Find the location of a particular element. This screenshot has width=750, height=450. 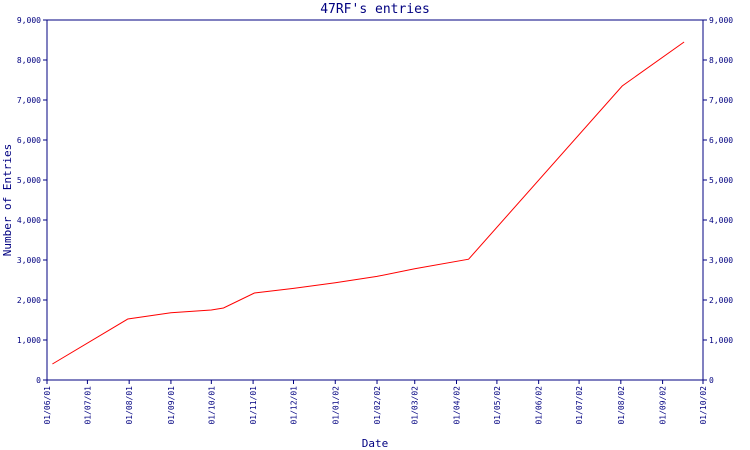

x-tick-label: 01/07/01 is located at coordinates (87, 405).